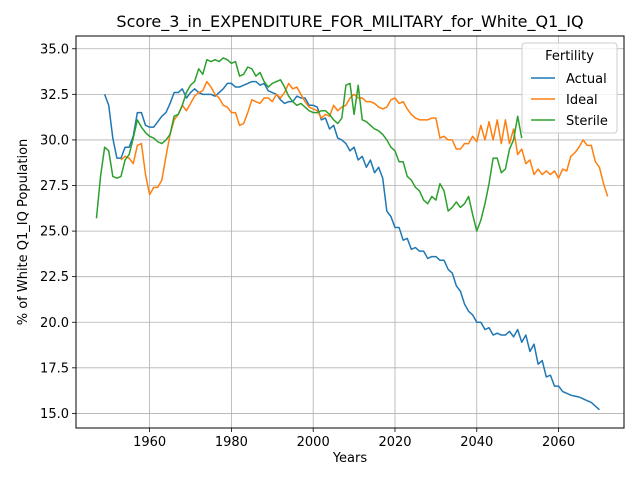 The image size is (640, 480). Describe the element at coordinates (54, 186) in the screenshot. I see `y-tick-label: 27.5` at that location.